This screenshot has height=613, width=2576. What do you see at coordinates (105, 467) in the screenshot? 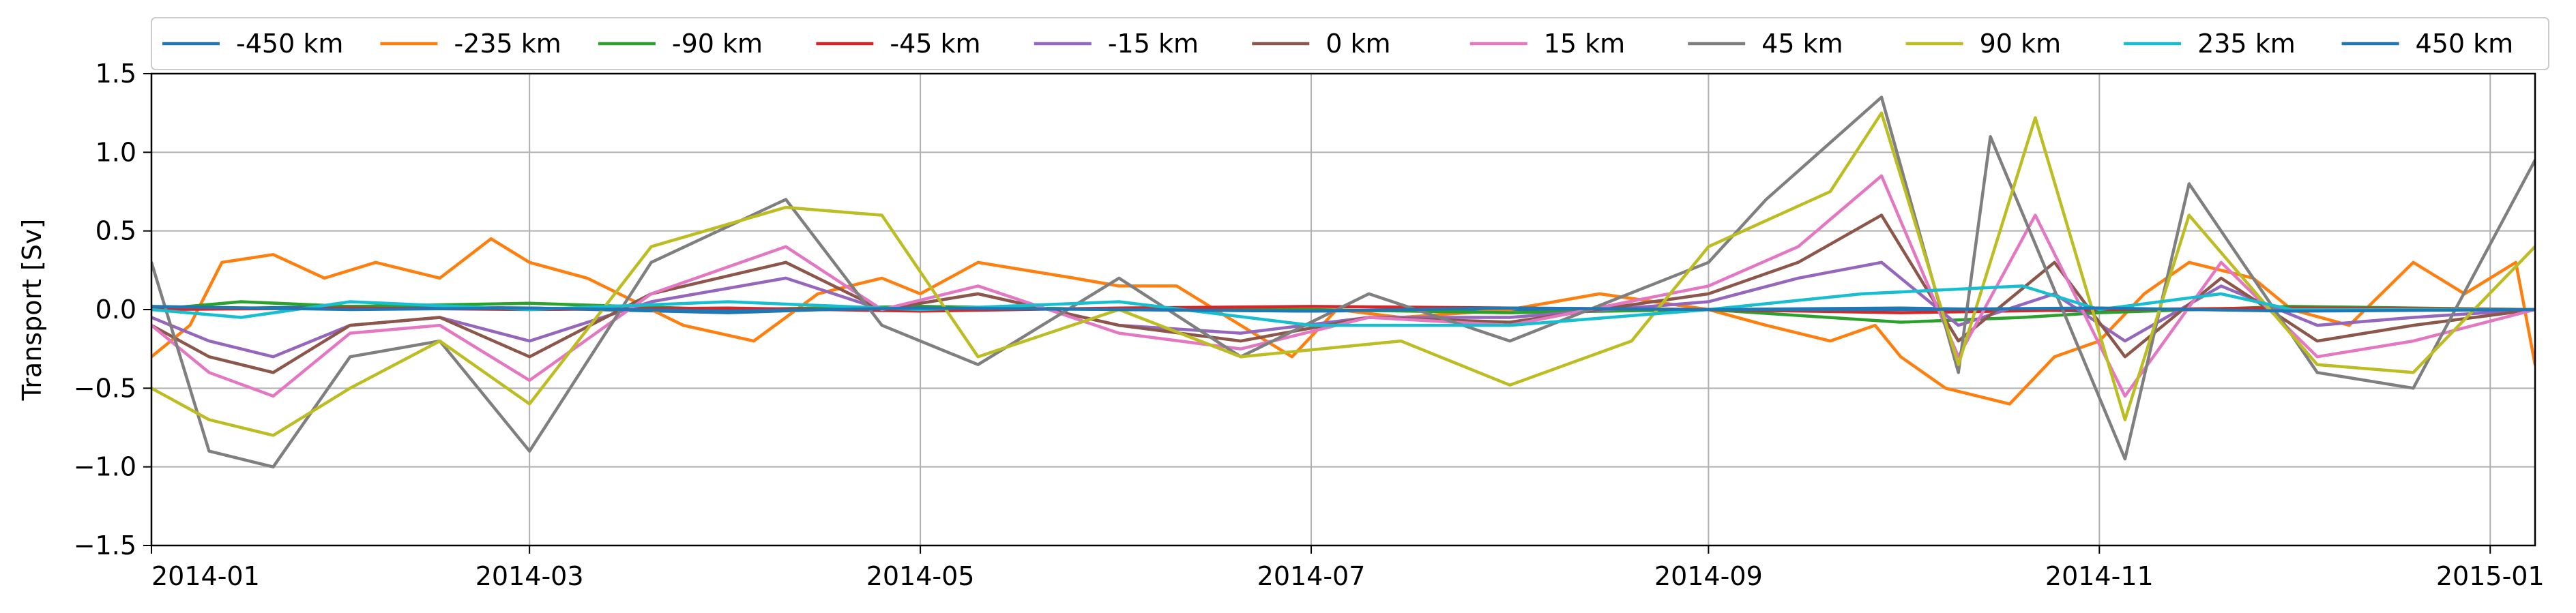
I see `y-tick-label: −1.0` at bounding box center [105, 467].